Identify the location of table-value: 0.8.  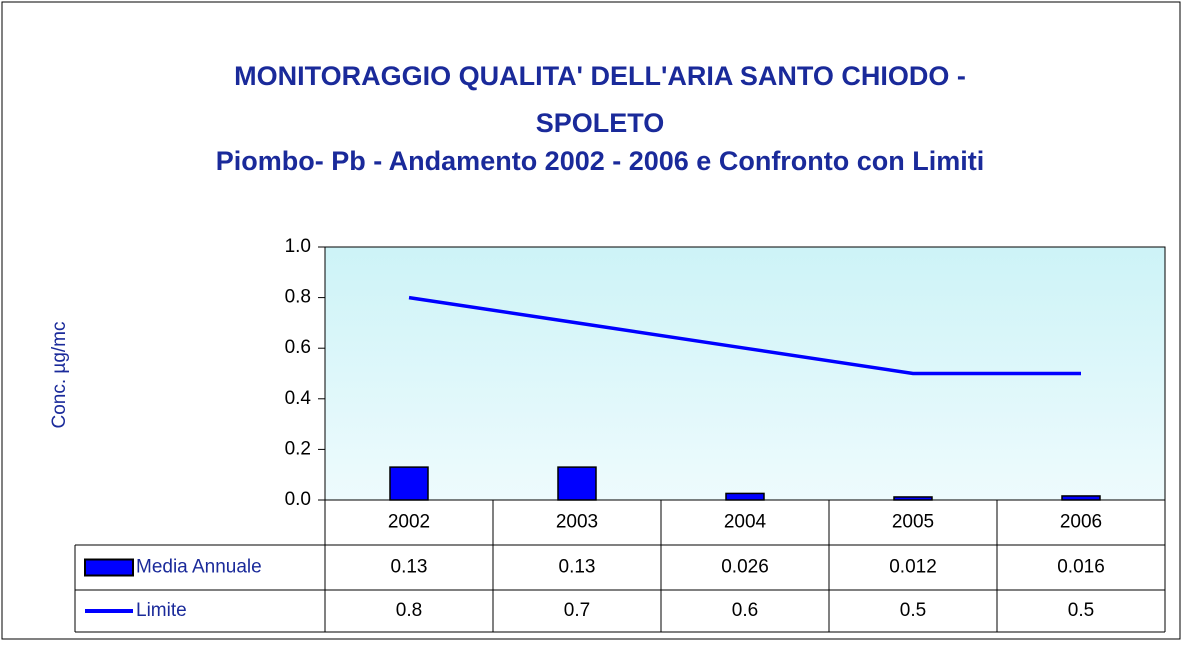
(409, 610).